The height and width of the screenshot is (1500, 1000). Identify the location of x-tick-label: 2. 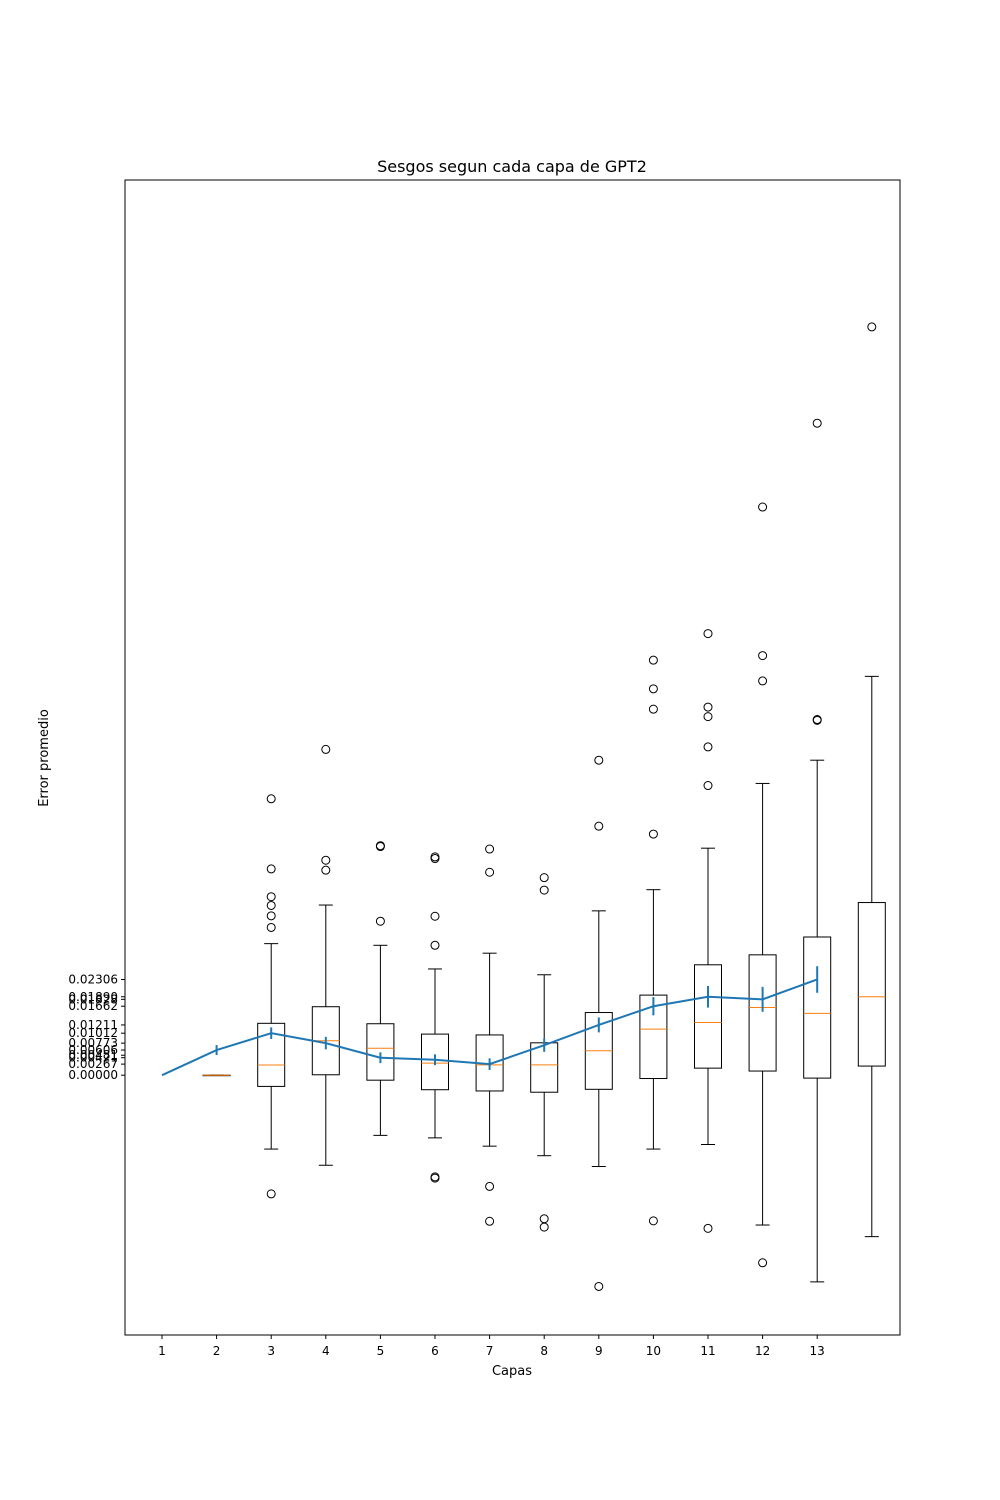
(217, 1351).